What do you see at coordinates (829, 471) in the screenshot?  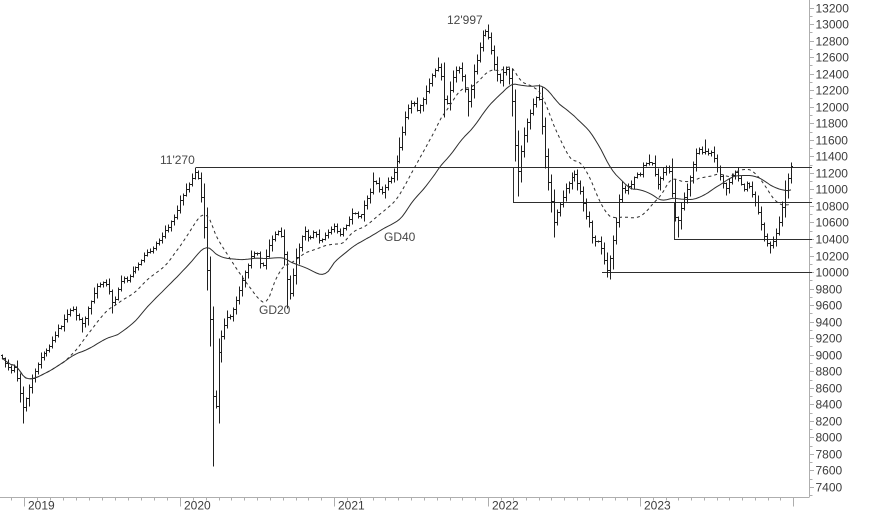 I see `y-axis-label: 7600` at bounding box center [829, 471].